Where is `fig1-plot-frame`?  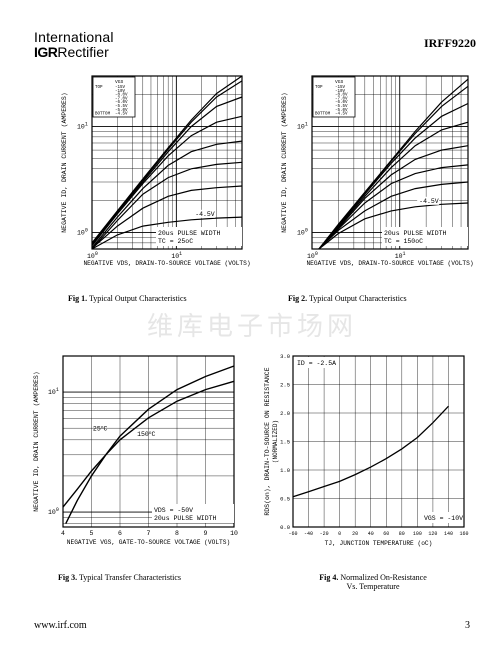 fig1-plot-frame is located at coordinates (167, 162).